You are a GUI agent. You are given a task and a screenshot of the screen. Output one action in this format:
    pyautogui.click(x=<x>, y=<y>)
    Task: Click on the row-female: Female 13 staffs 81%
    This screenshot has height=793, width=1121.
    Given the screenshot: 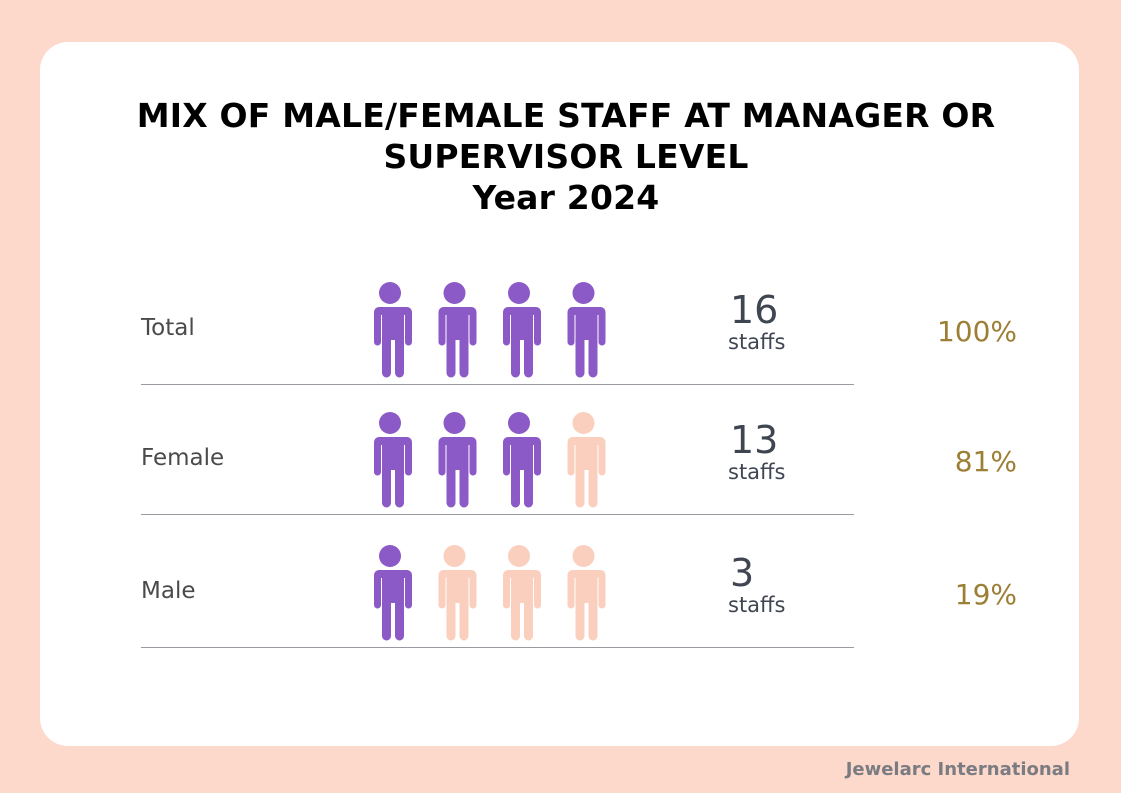 What is the action you would take?
    pyautogui.click(x=579, y=449)
    